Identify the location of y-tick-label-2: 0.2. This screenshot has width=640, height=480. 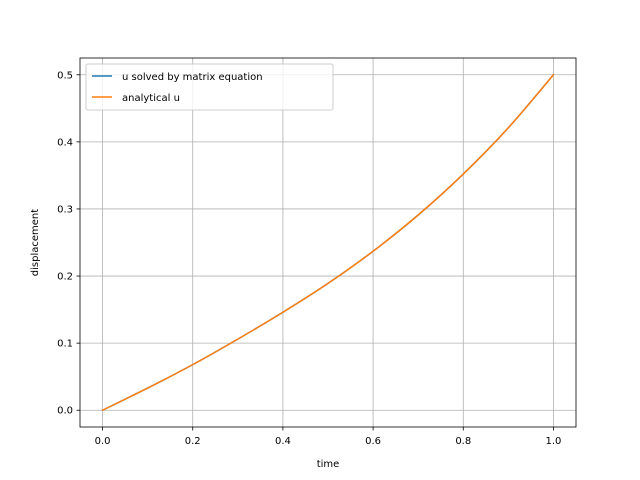
(65, 277).